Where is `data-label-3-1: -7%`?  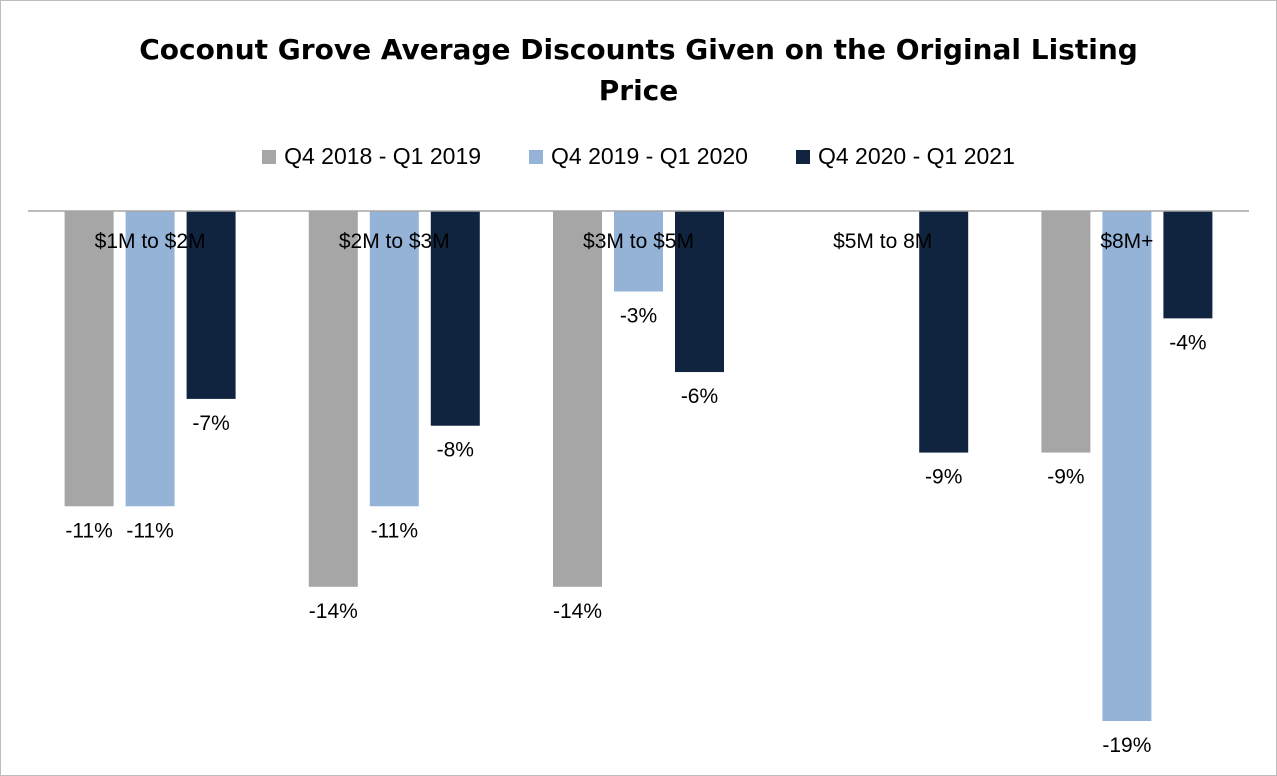 data-label-3-1: -7% is located at coordinates (210, 423).